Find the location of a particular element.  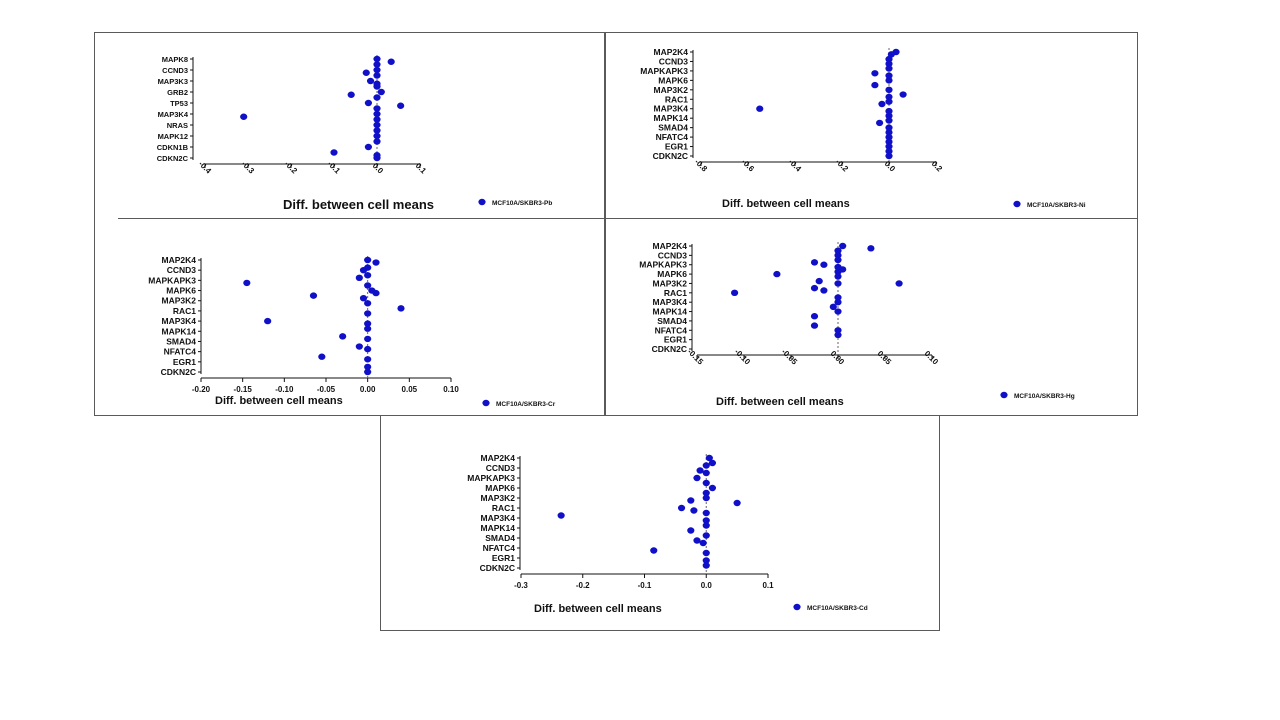

pb-category-label: CDKN1B is located at coordinates (173, 147).